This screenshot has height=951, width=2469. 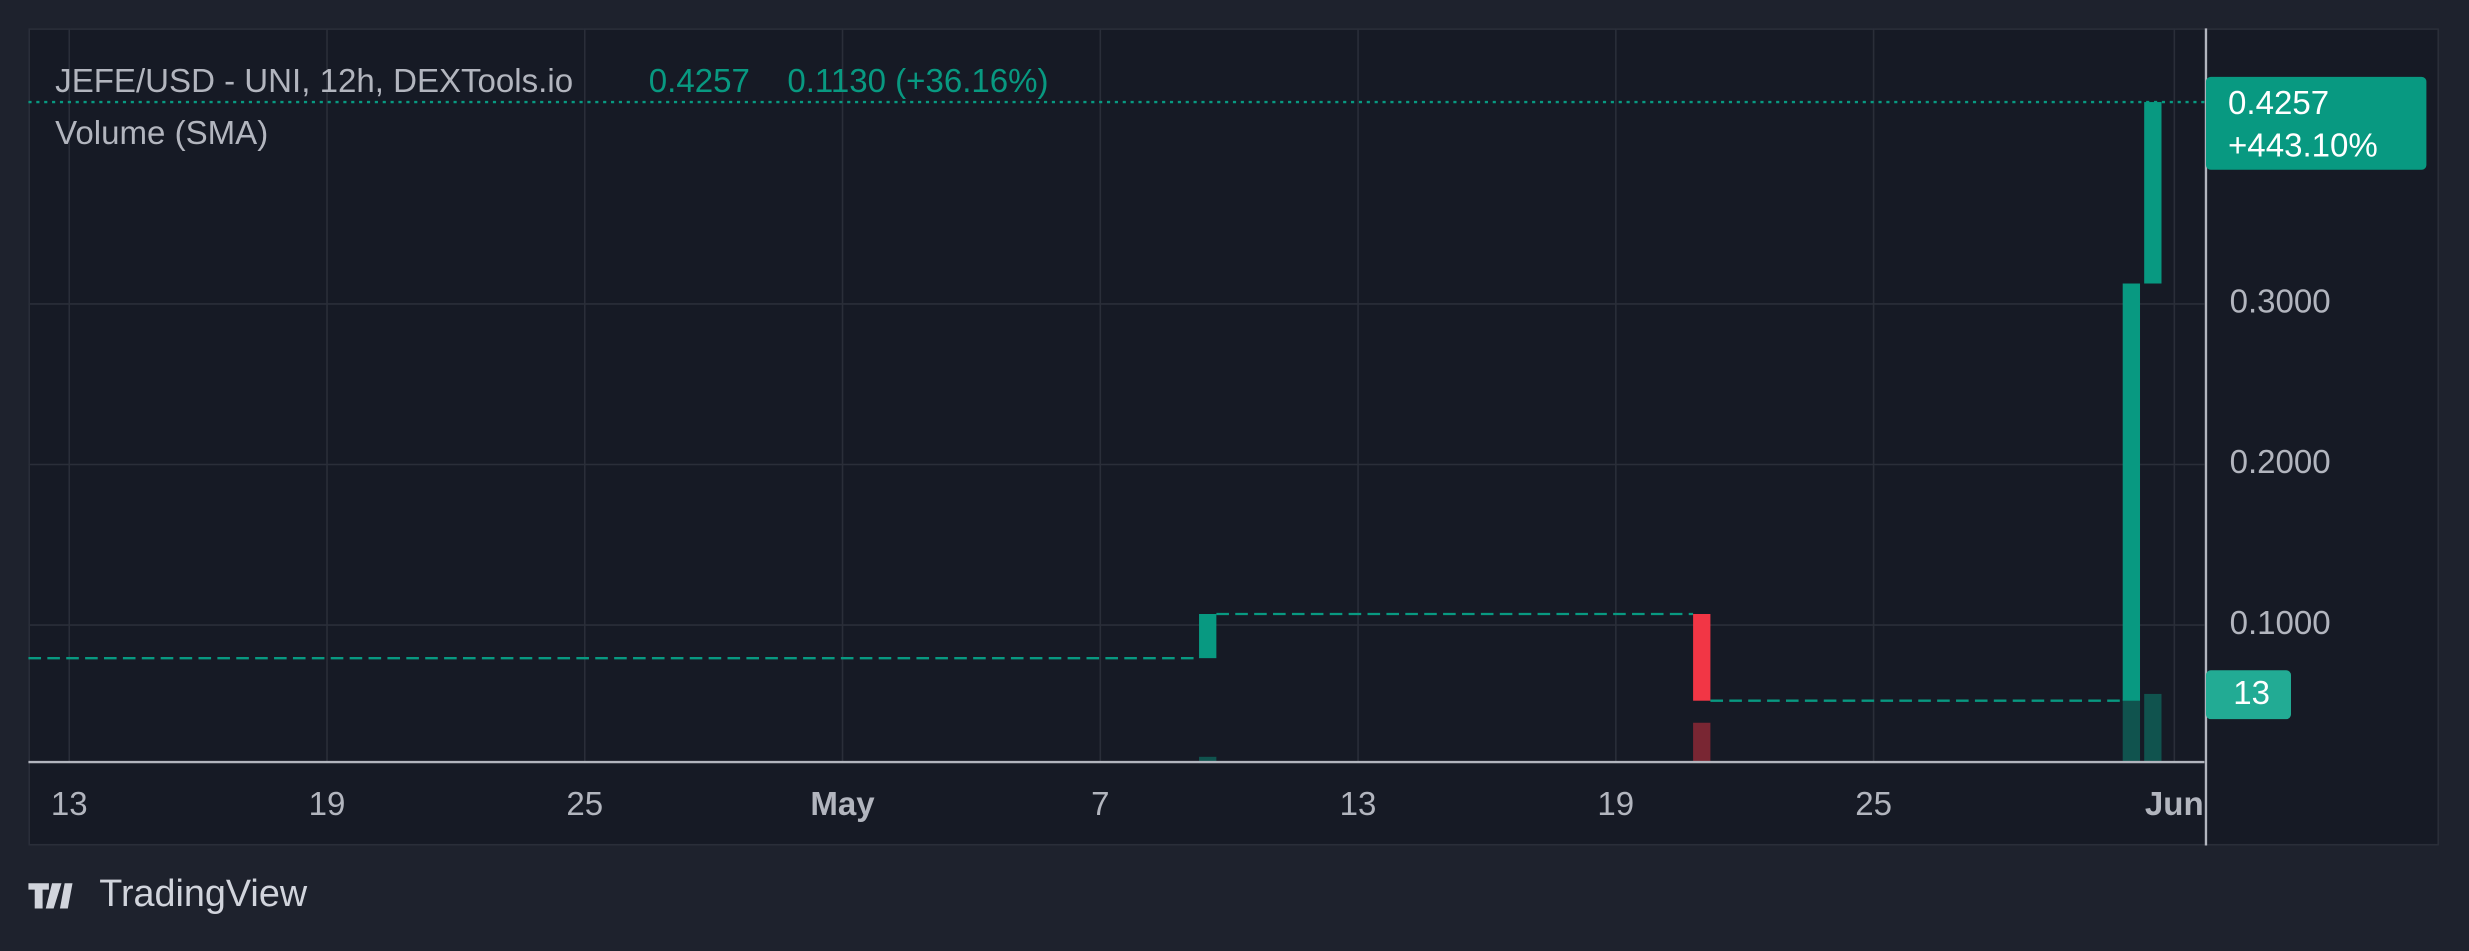 What do you see at coordinates (917, 81) in the screenshot?
I see `header-change: 0.1130 (+36.16%)` at bounding box center [917, 81].